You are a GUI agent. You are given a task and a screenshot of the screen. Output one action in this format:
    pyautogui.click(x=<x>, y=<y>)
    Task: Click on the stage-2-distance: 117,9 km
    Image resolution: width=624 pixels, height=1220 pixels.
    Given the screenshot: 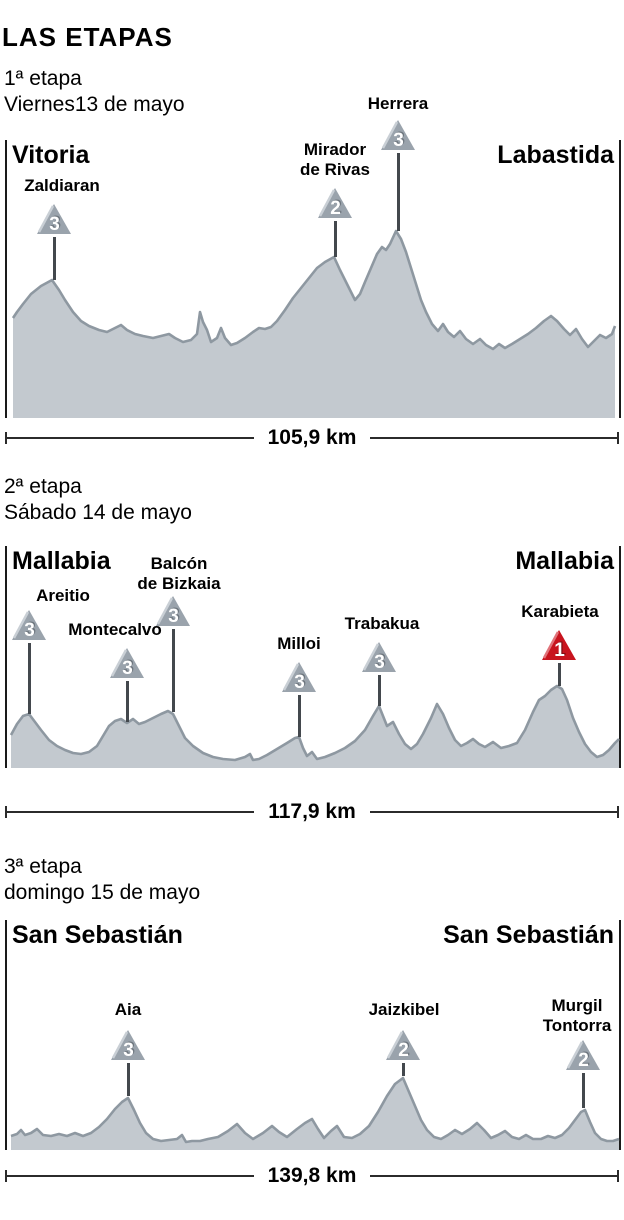 What is the action you would take?
    pyautogui.click(x=312, y=811)
    